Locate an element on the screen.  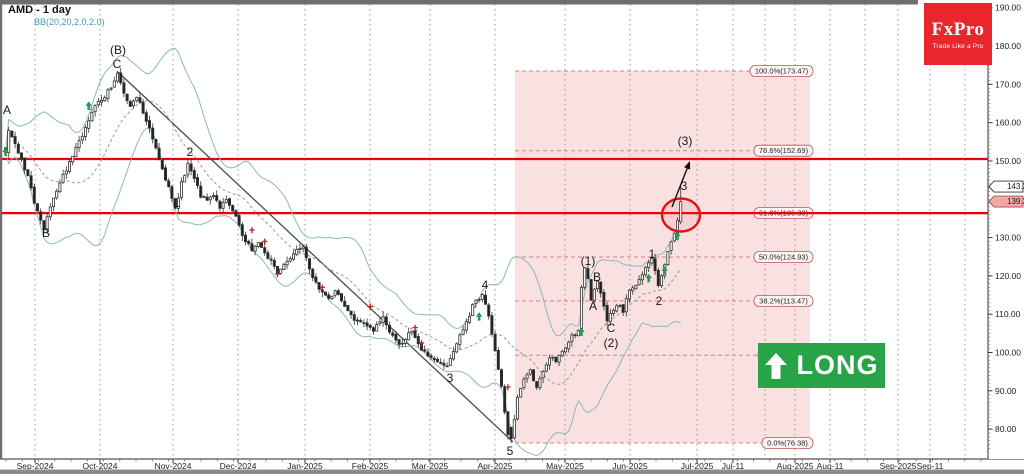
wave-label: 1 is located at coordinates (177, 203).